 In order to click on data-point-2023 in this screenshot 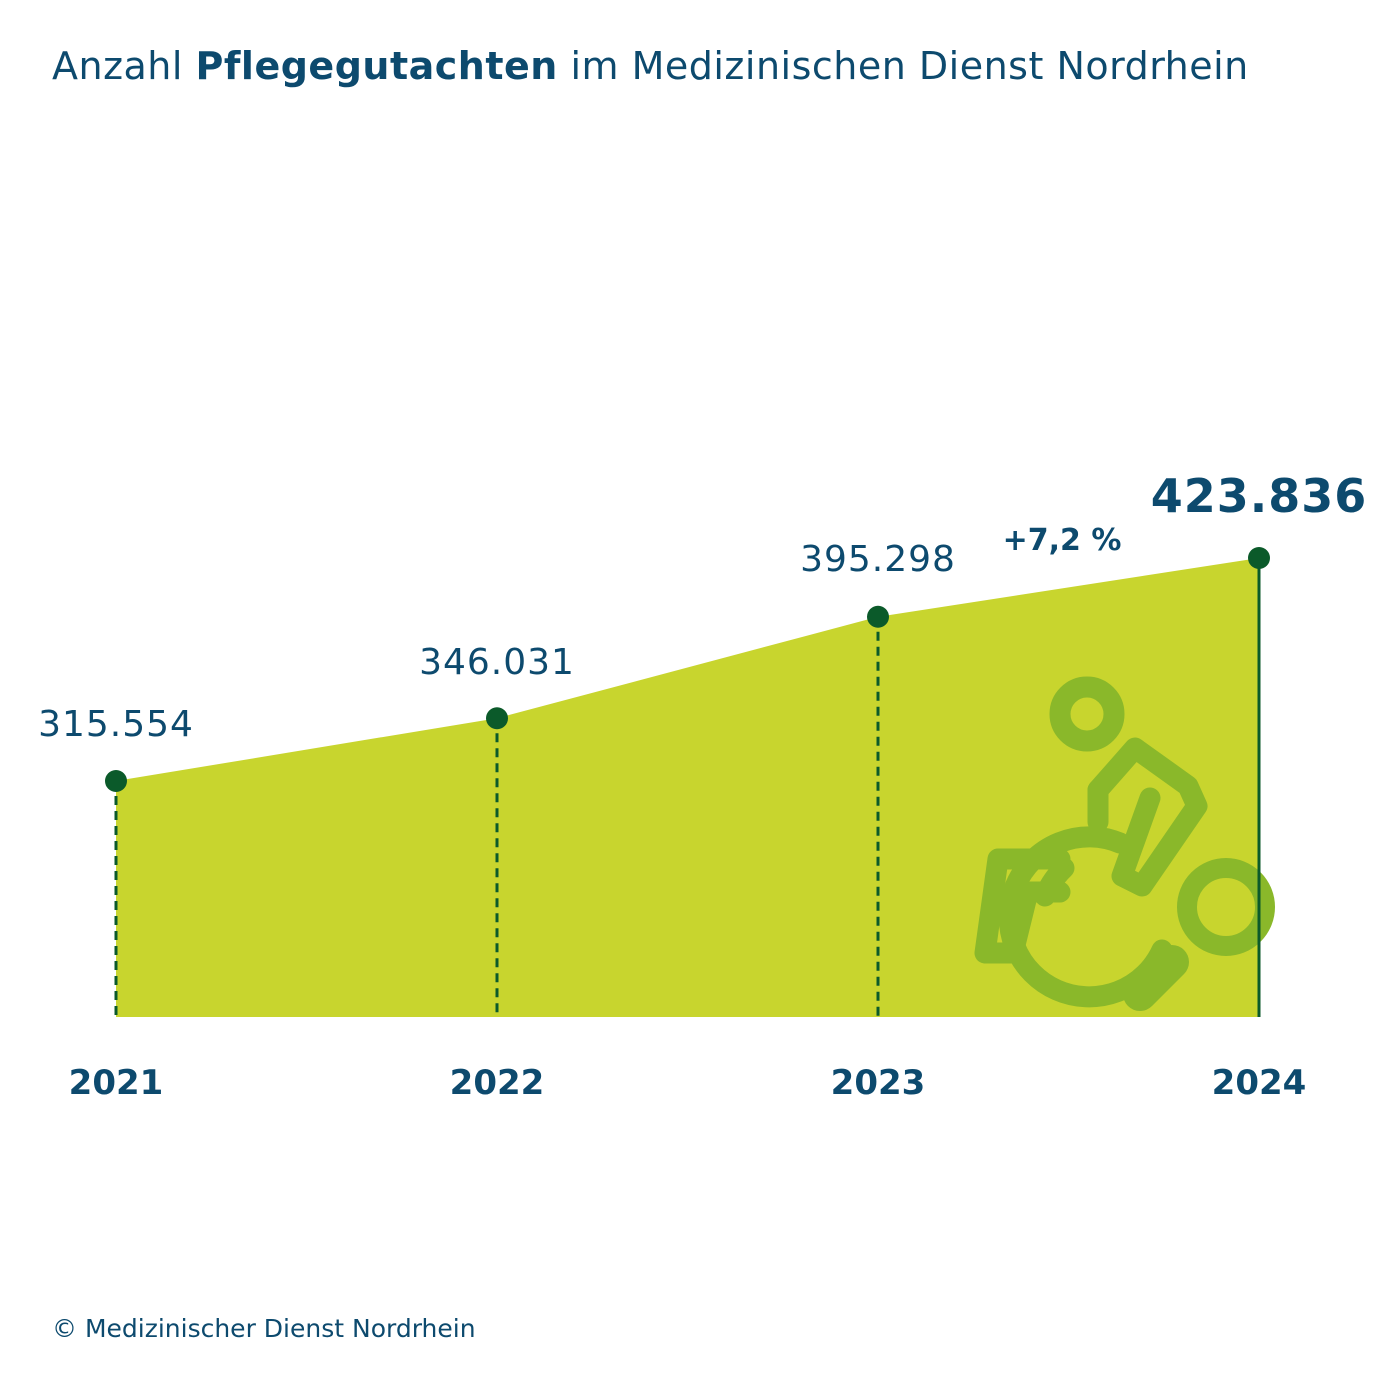, I will do `click(878, 616)`.